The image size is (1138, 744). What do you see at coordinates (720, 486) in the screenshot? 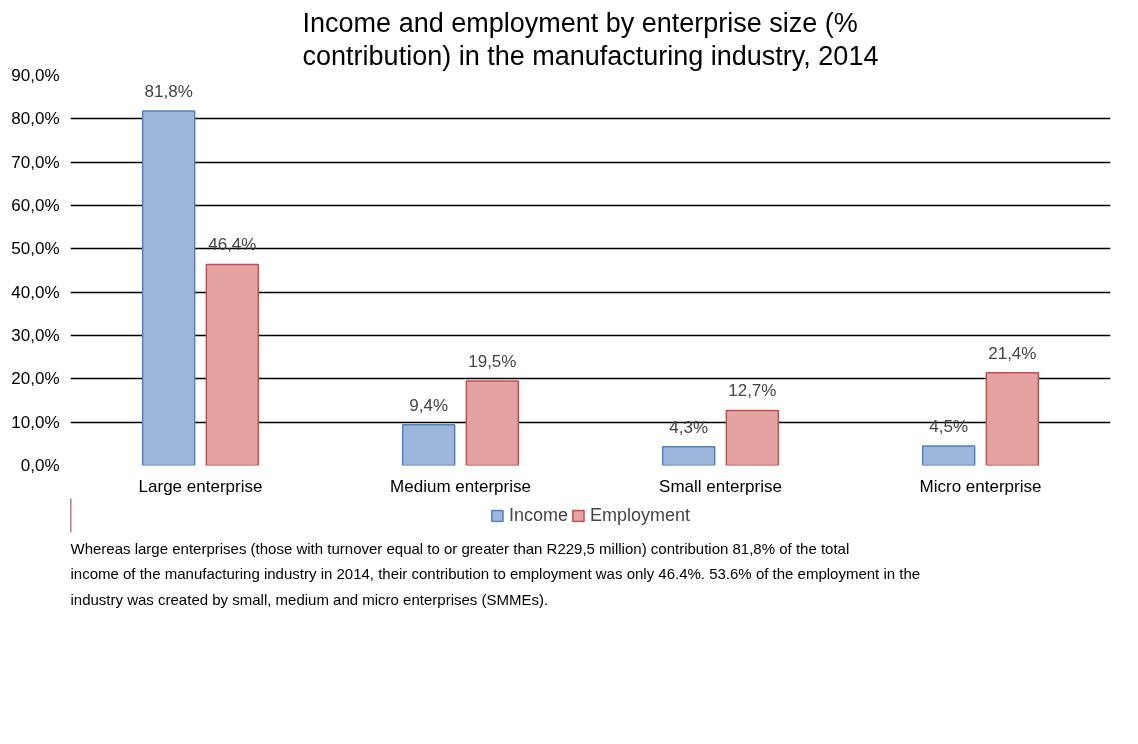
I see `x-tick-label: Small enterprise` at bounding box center [720, 486].